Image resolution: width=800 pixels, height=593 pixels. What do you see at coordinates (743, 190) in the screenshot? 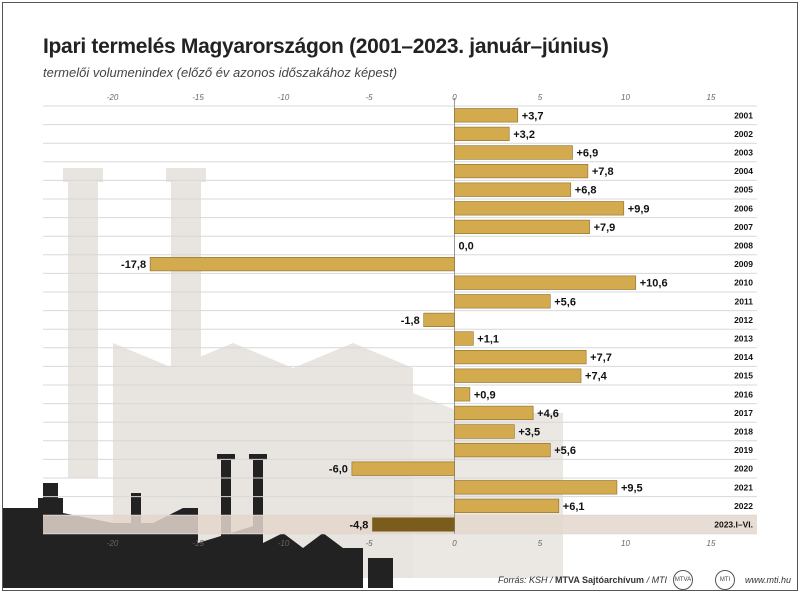
I see `year-label: 2005` at bounding box center [743, 190].